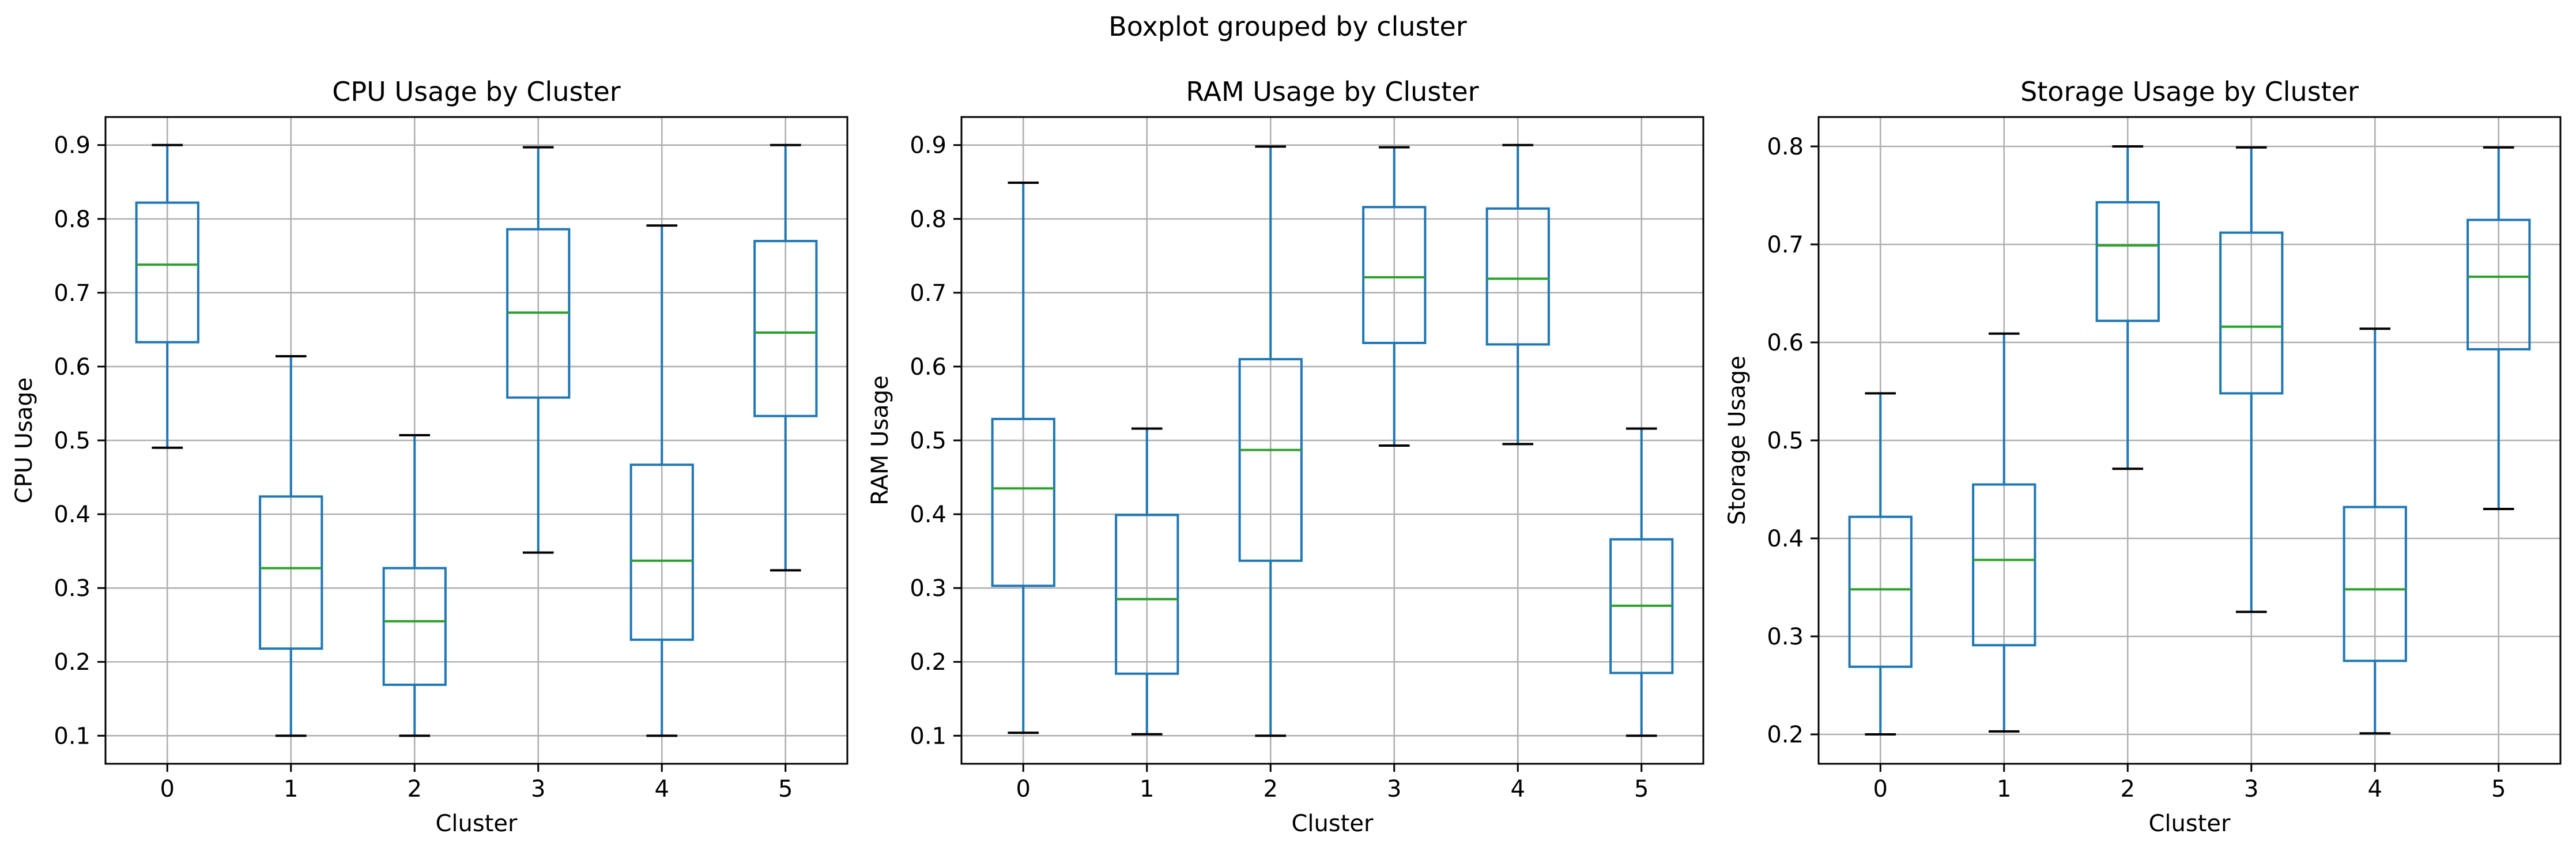 The width and height of the screenshot is (2576, 856). What do you see at coordinates (1332, 91) in the screenshot?
I see `chart-title: RAM Usage by Cluster` at bounding box center [1332, 91].